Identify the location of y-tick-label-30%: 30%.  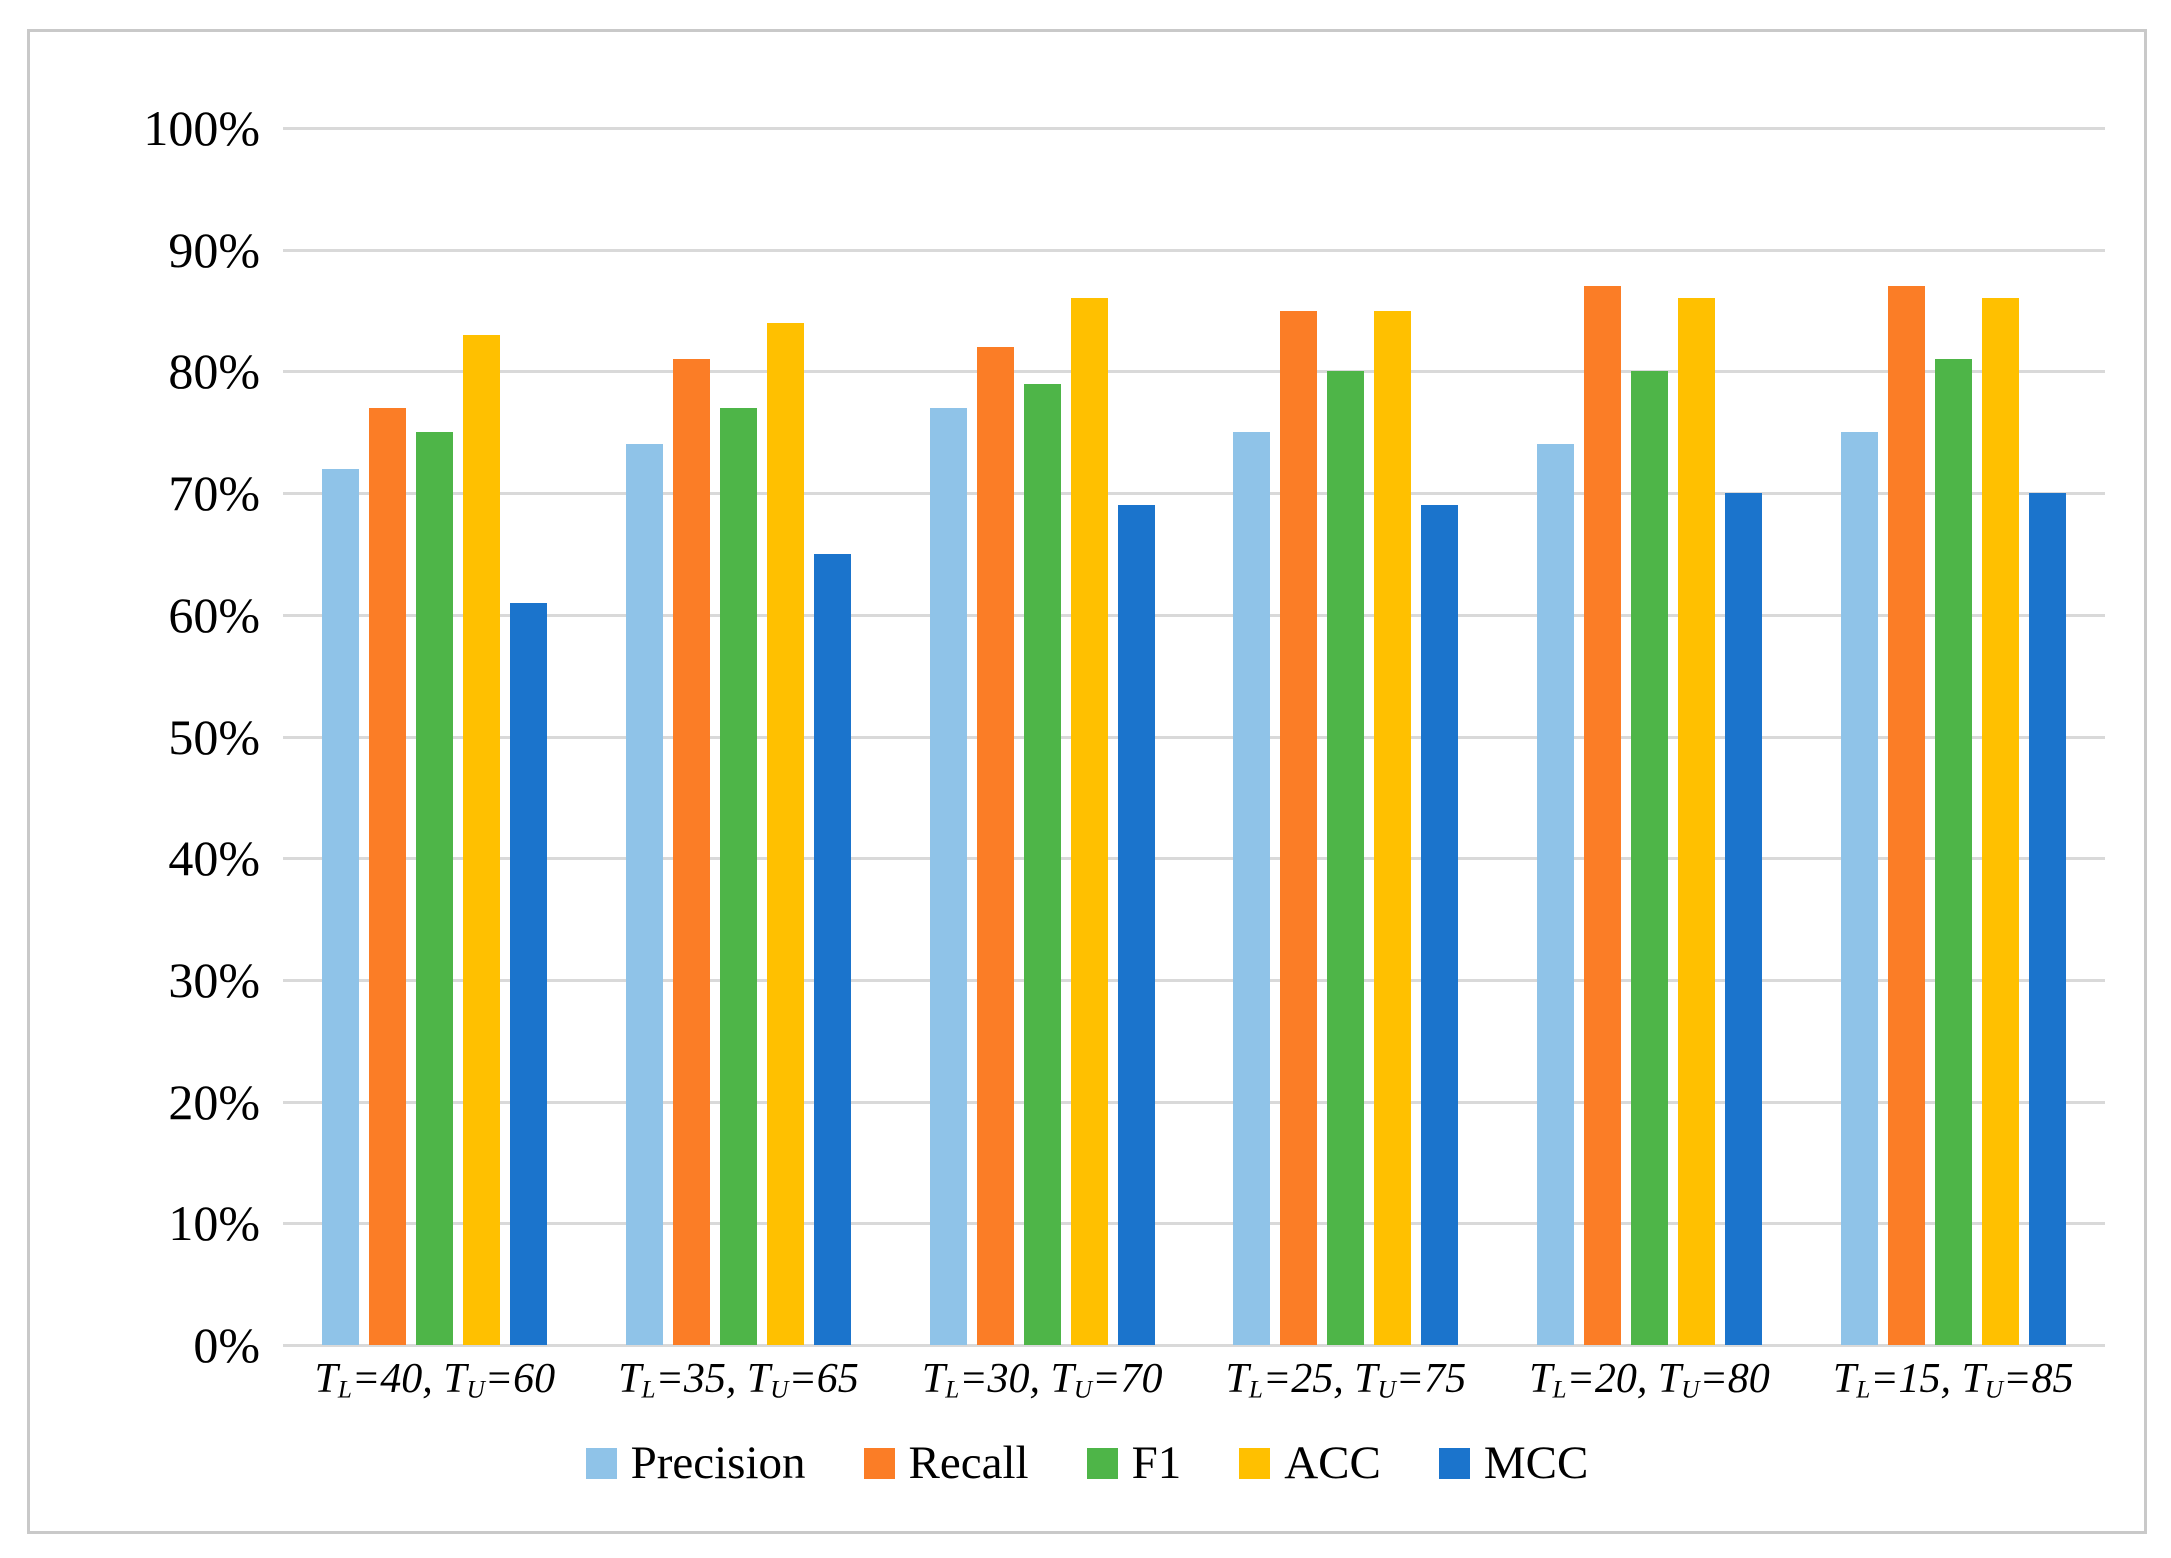
(214, 979).